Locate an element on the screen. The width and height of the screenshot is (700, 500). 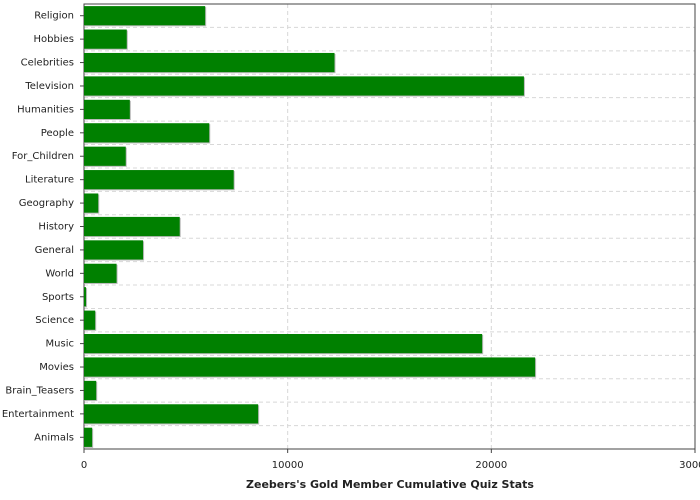
y-tick-label: Entertainment is located at coordinates (38, 414).